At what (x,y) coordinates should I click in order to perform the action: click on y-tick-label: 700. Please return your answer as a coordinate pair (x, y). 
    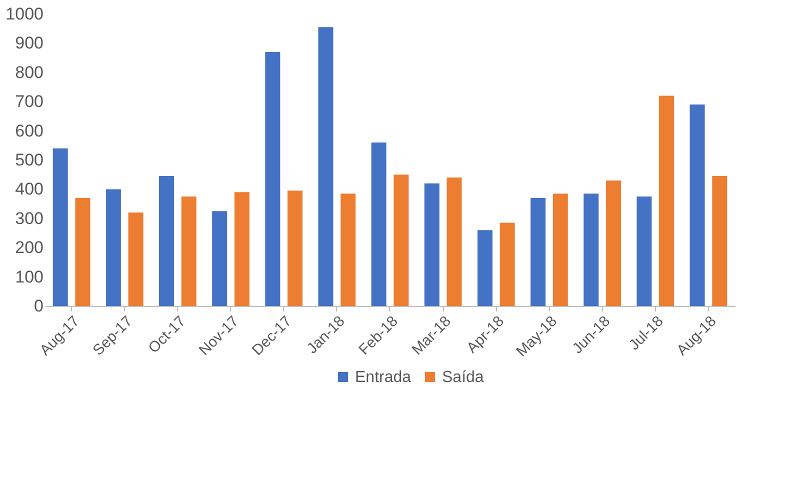
    Looking at the image, I should click on (29, 102).